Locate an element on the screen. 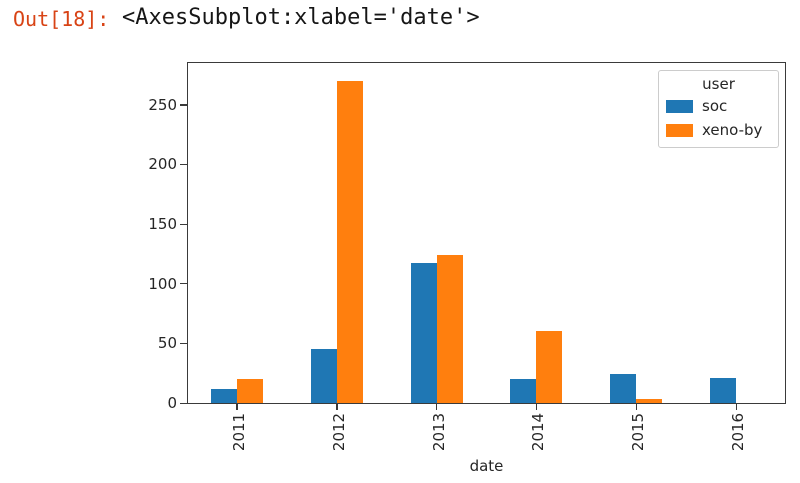  legend-swatch-soc is located at coordinates (679, 106).